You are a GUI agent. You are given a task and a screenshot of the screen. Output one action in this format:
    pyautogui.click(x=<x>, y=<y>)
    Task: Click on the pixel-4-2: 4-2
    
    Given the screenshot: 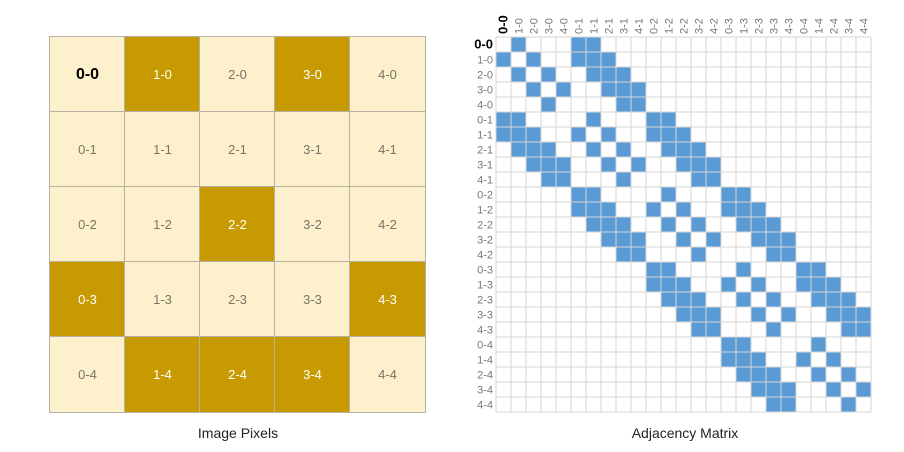 What is the action you would take?
    pyautogui.click(x=387, y=224)
    